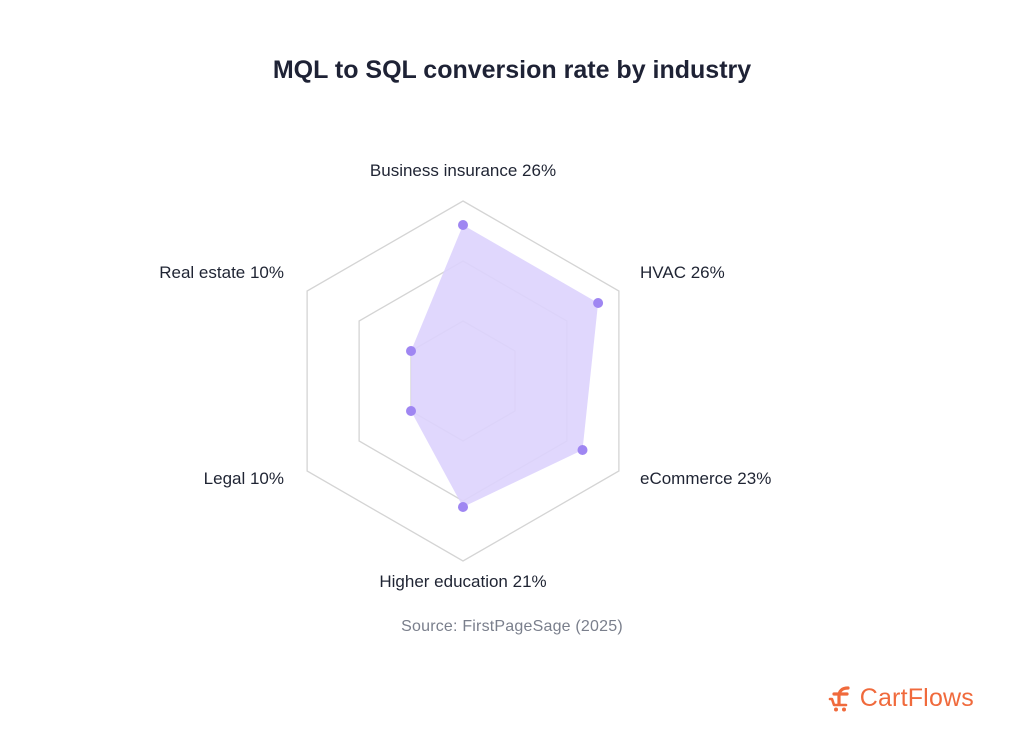 Image resolution: width=1024 pixels, height=737 pixels. What do you see at coordinates (463, 507) in the screenshot?
I see `data-point-higher-education` at bounding box center [463, 507].